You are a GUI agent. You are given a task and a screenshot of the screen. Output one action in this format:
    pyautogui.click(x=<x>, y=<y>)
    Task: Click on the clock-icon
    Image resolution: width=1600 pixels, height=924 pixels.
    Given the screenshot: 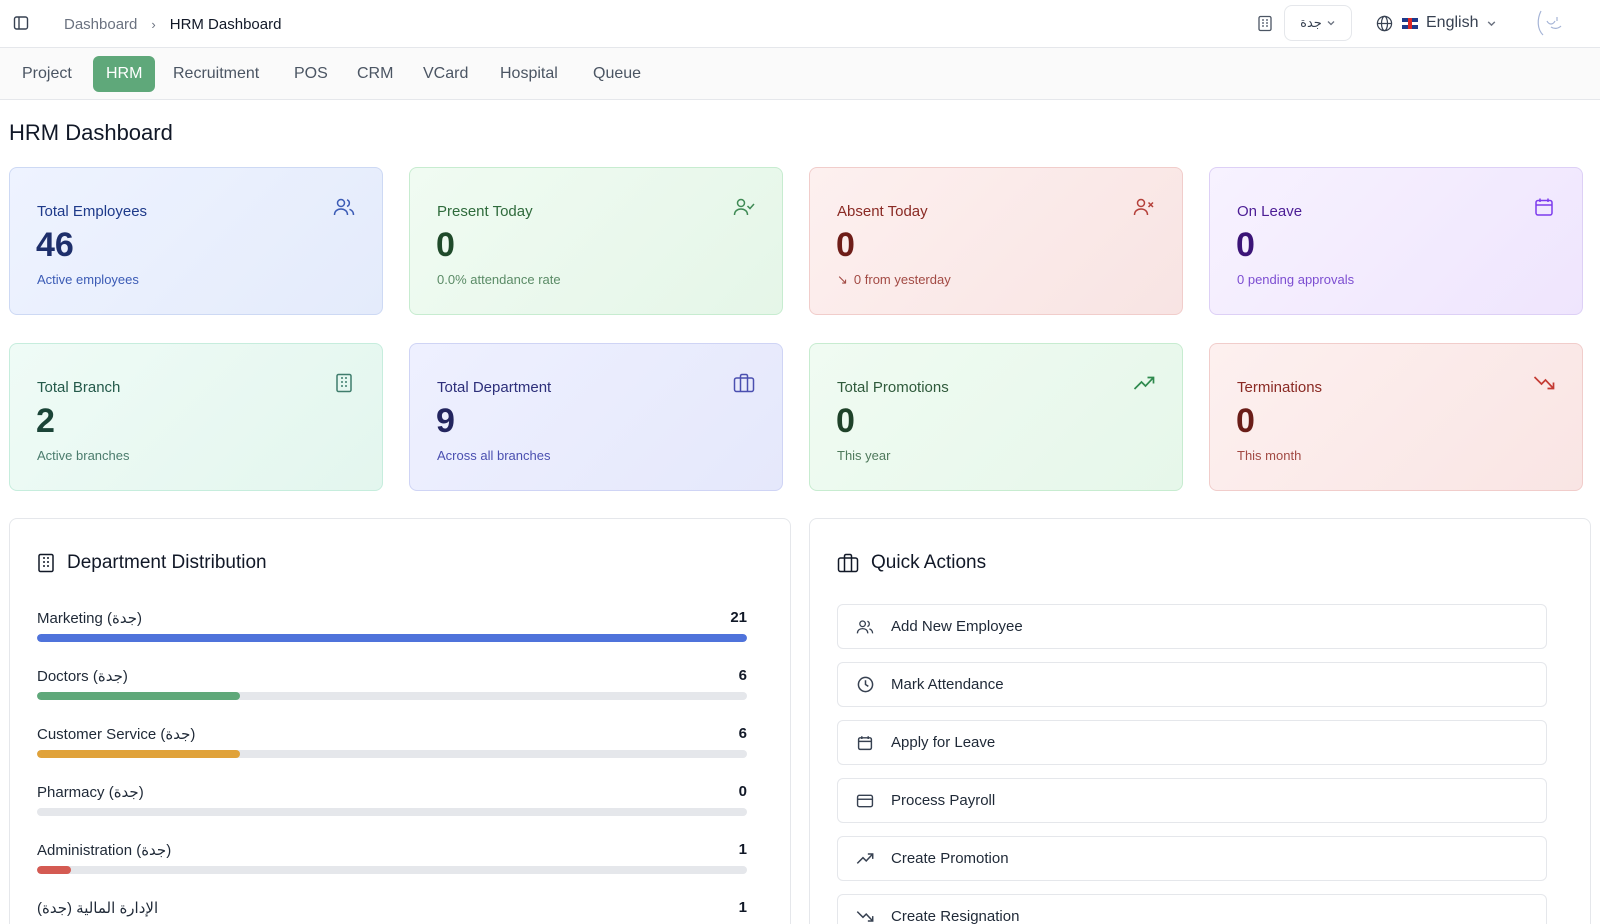 What is the action you would take?
    pyautogui.click(x=865, y=685)
    